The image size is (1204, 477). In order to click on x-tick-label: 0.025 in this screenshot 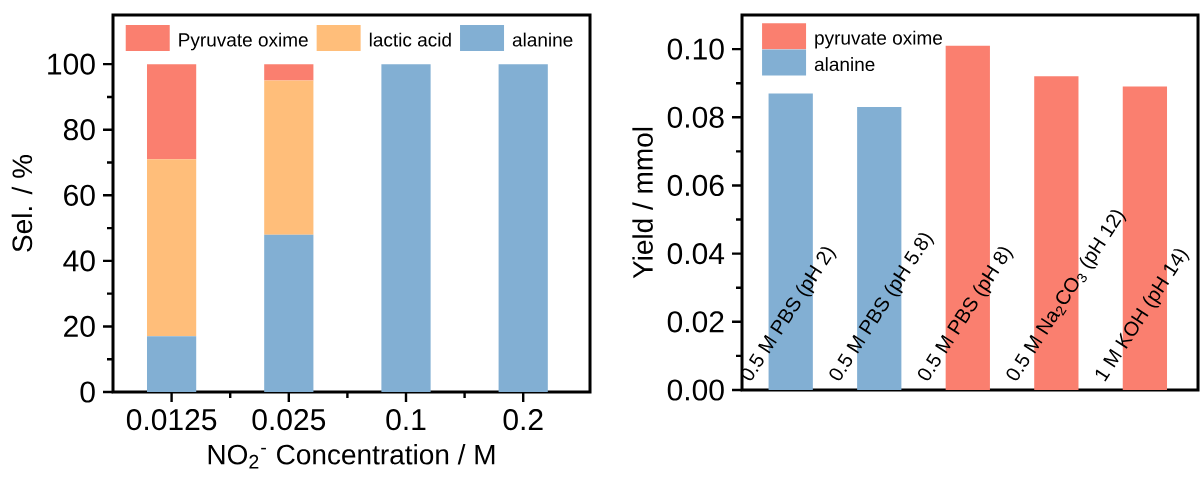, I will do `click(289, 420)`.